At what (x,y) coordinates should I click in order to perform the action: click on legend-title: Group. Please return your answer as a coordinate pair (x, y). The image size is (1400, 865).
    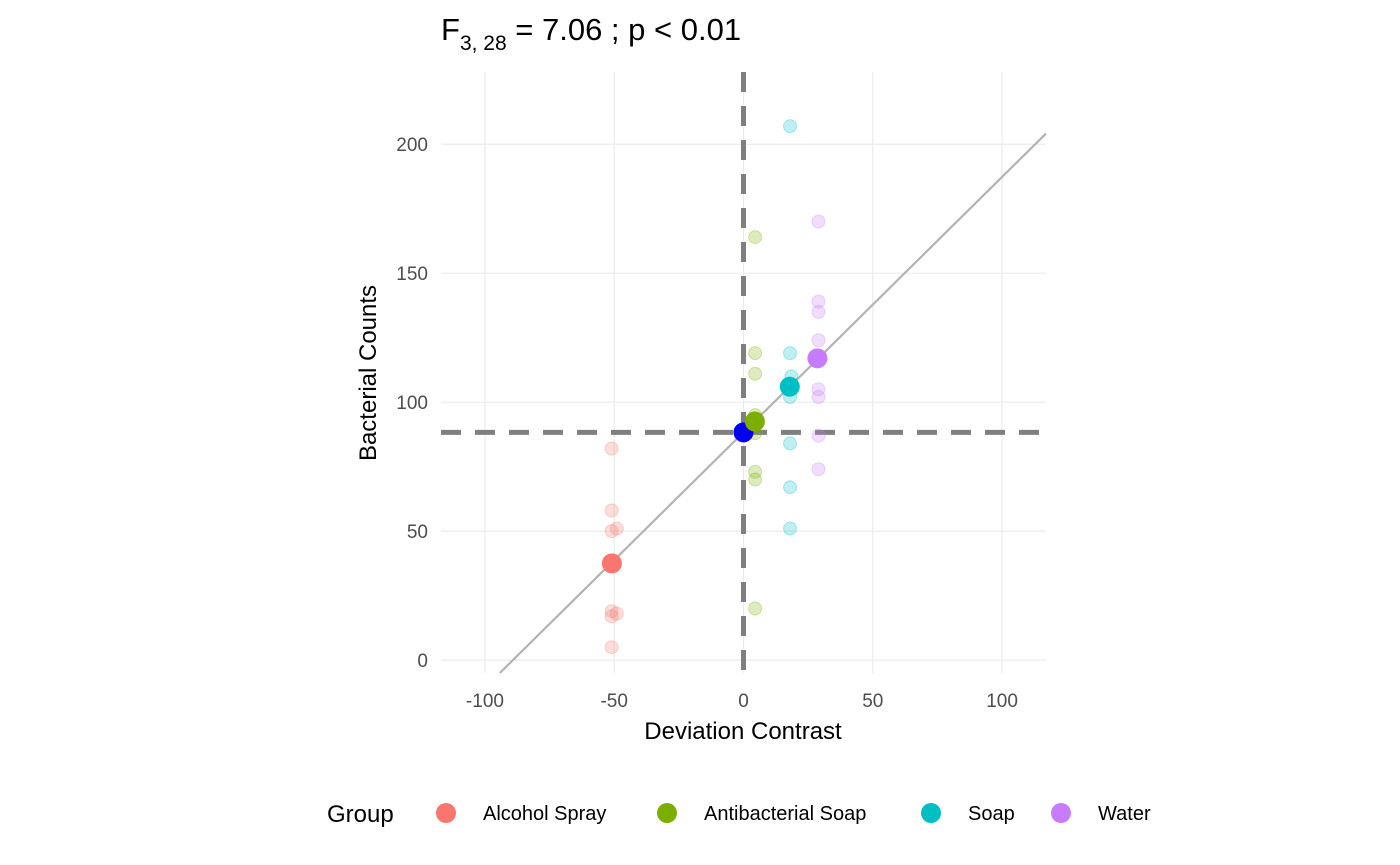
    Looking at the image, I should click on (360, 814).